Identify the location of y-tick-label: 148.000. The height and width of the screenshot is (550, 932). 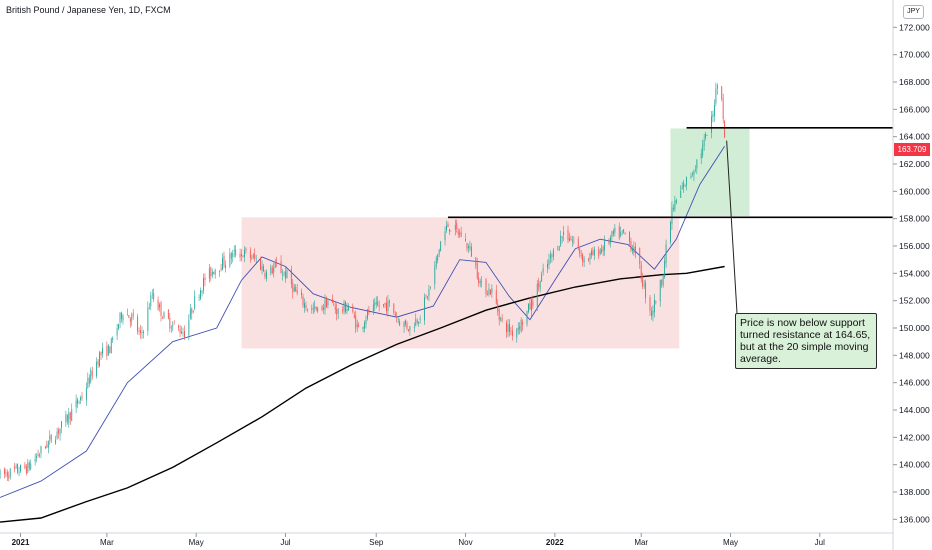
(914, 355).